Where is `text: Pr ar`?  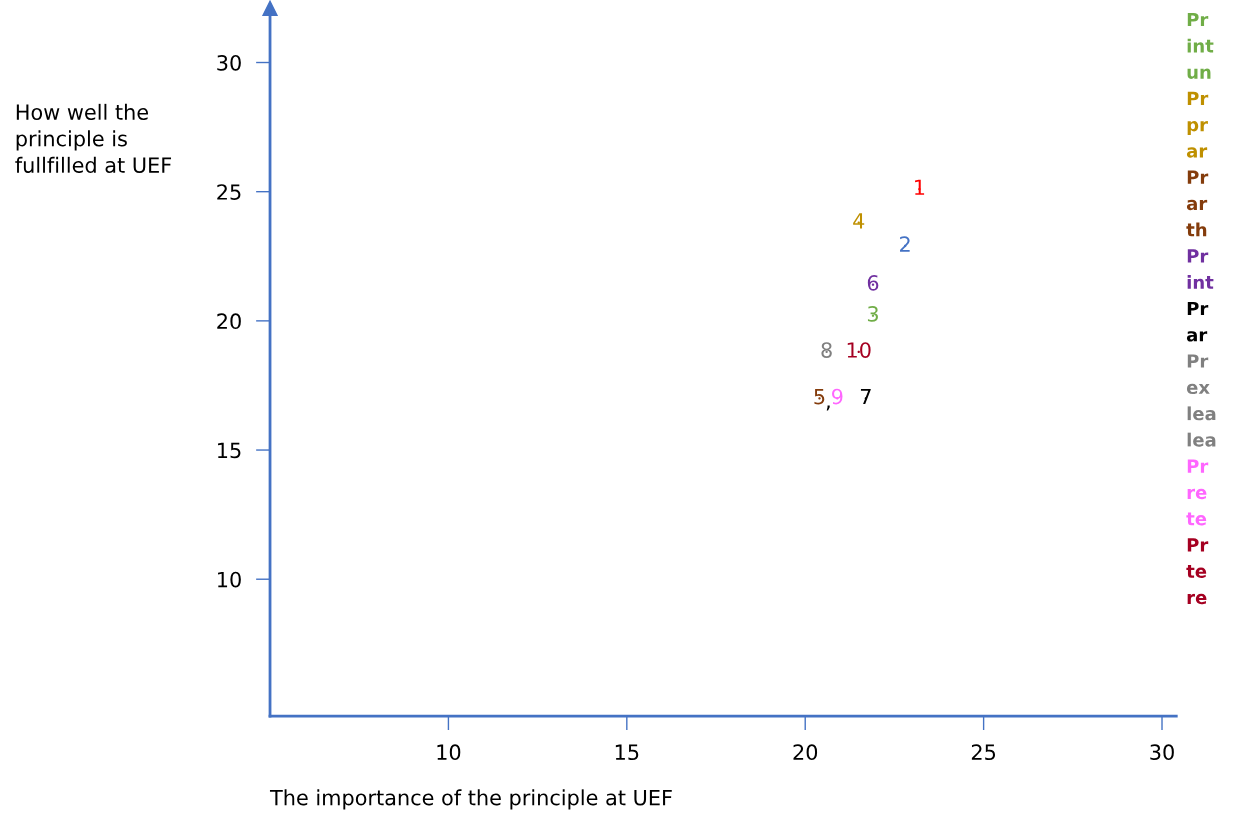 text: Pr ar is located at coordinates (1197, 321).